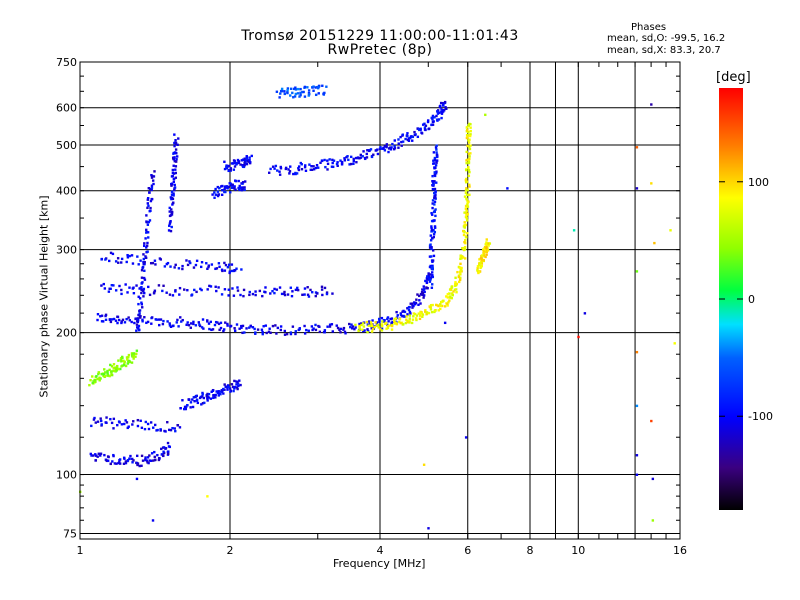  Describe the element at coordinates (380, 550) in the screenshot. I see `x-tick-label: 4` at that location.